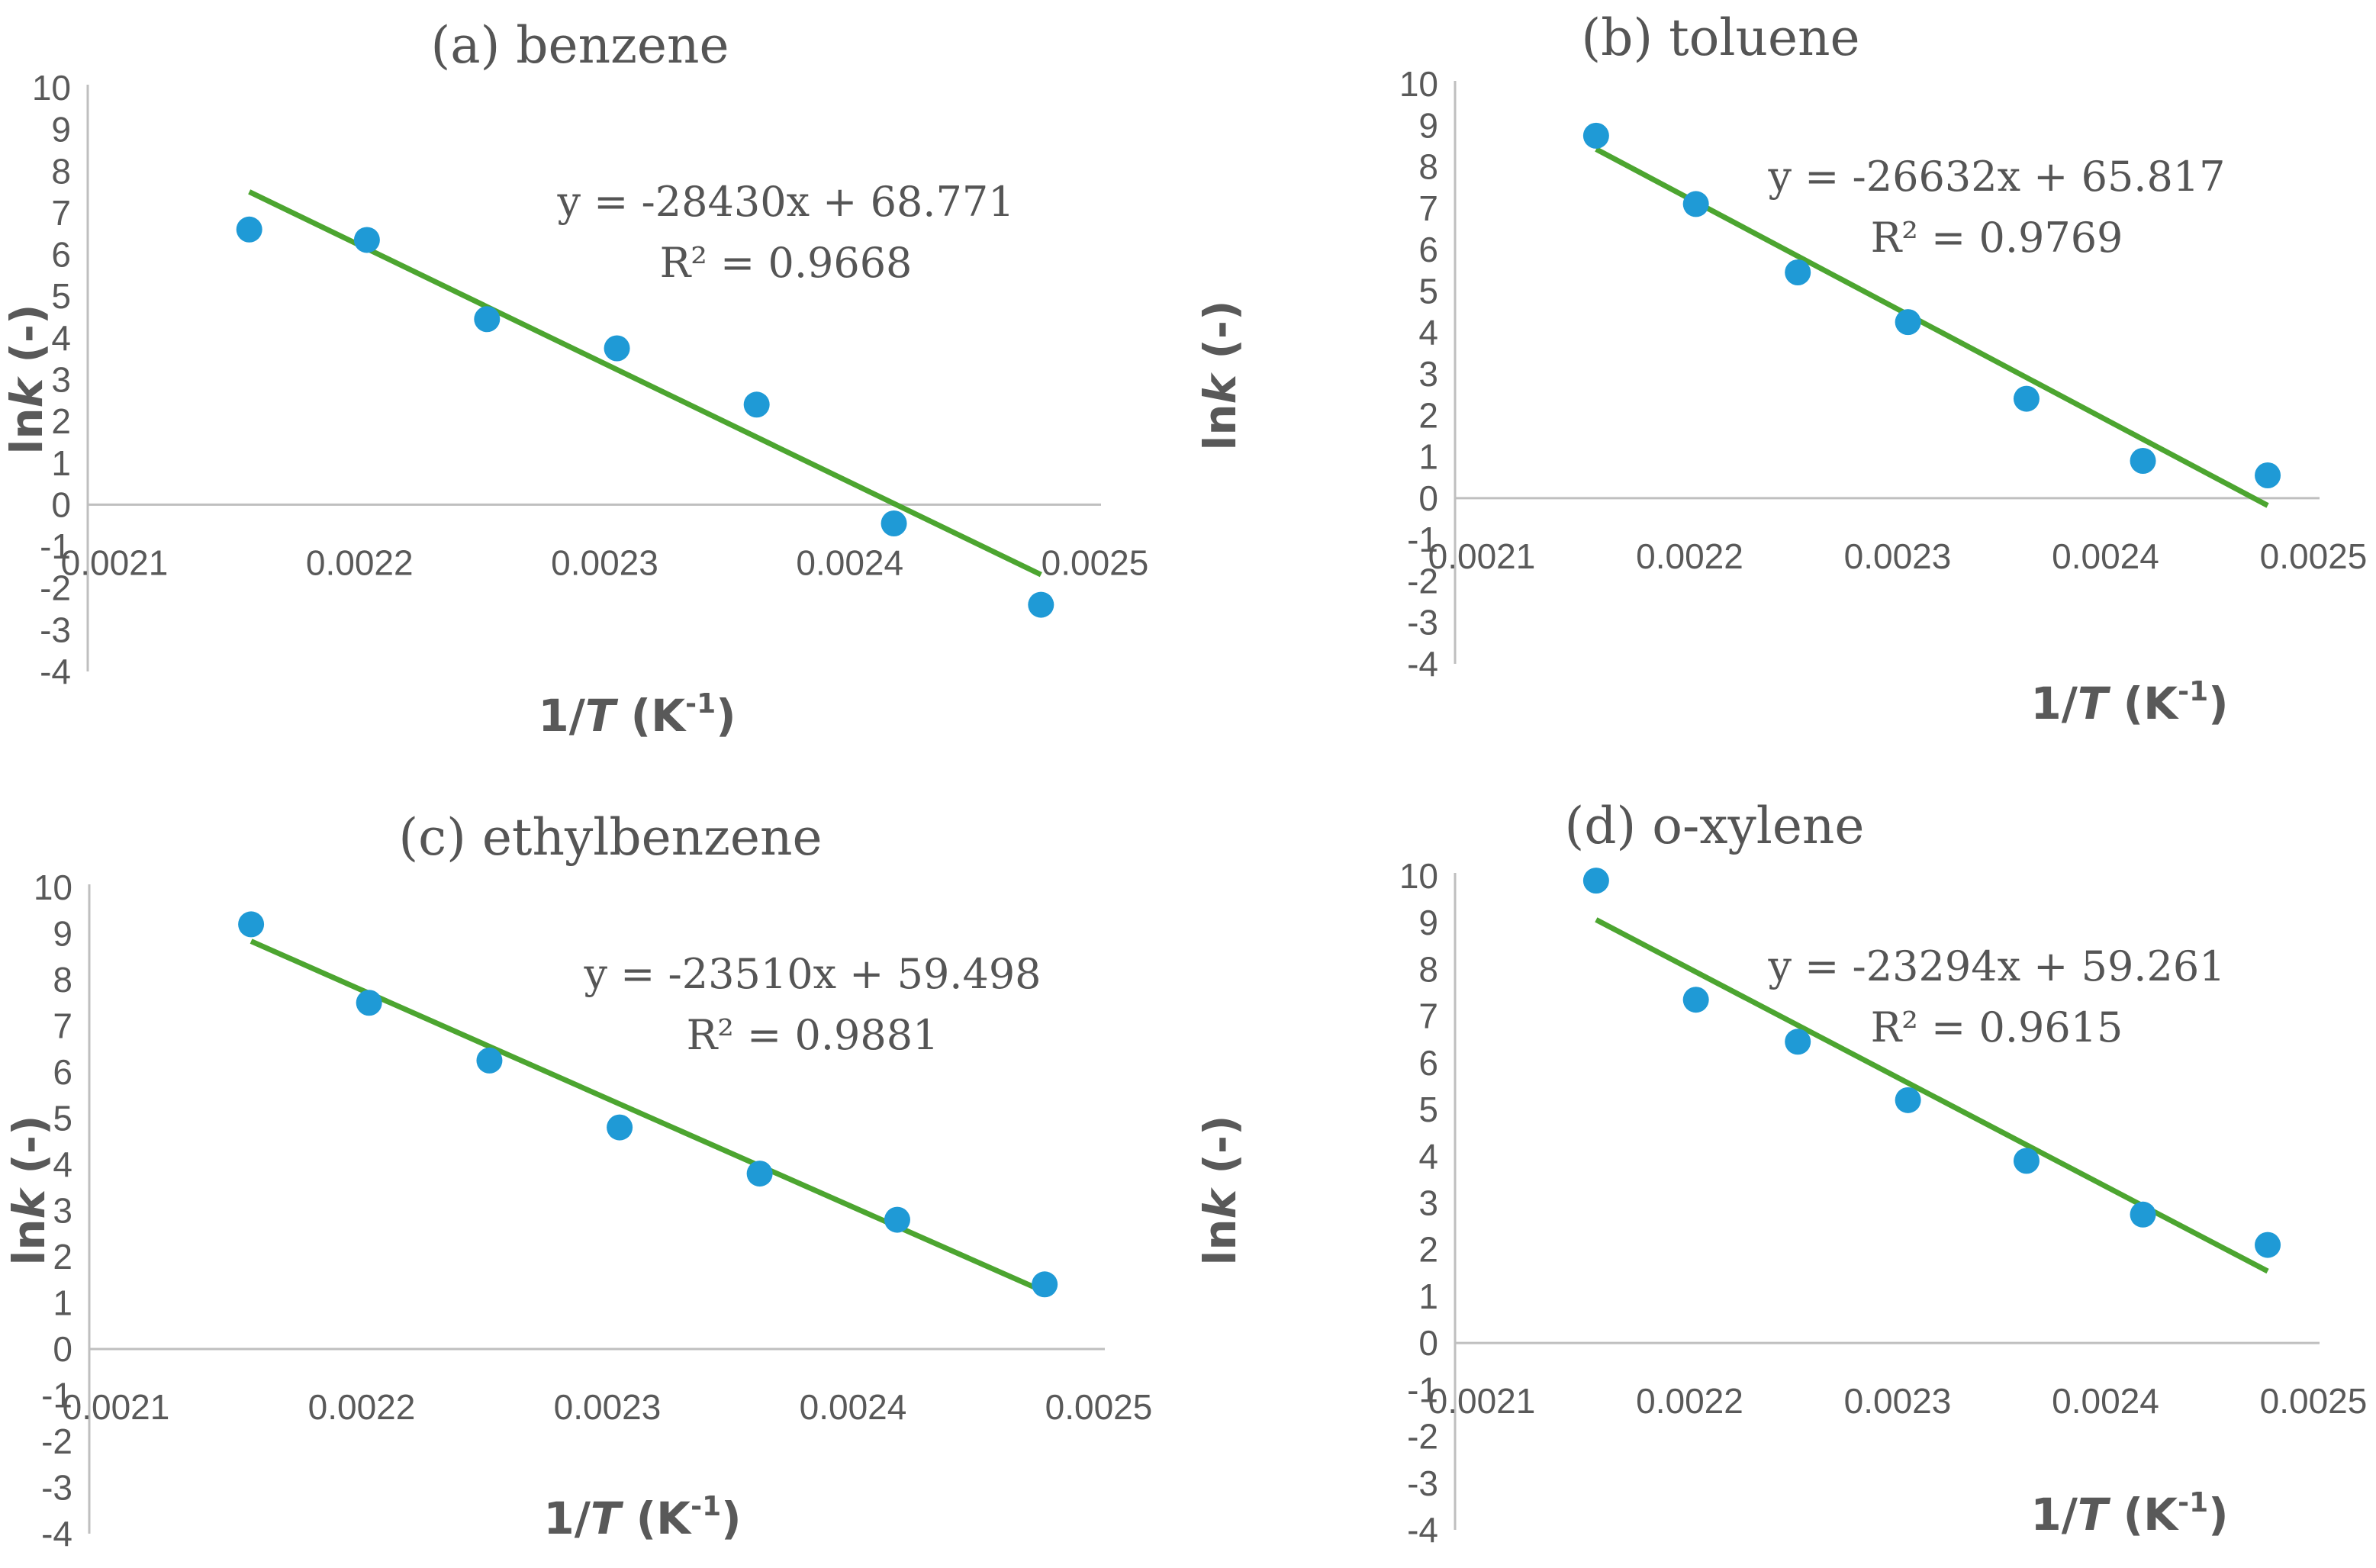 Image resolution: width=2376 pixels, height=1568 pixels. What do you see at coordinates (1996, 177) in the screenshot?
I see `trendline-equation: y = -26632x + 65.817` at bounding box center [1996, 177].